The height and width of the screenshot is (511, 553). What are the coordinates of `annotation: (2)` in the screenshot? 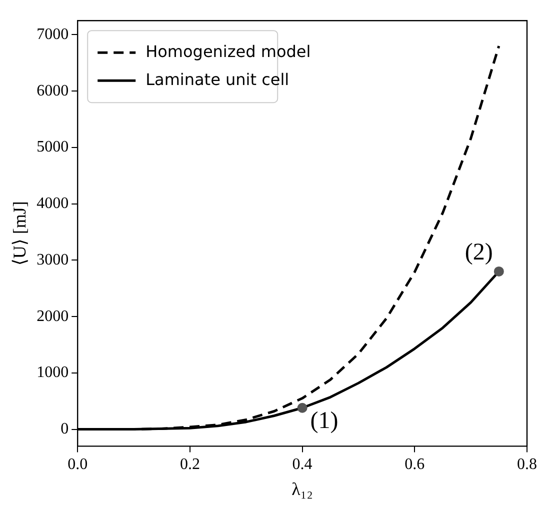 It's located at (478, 253).